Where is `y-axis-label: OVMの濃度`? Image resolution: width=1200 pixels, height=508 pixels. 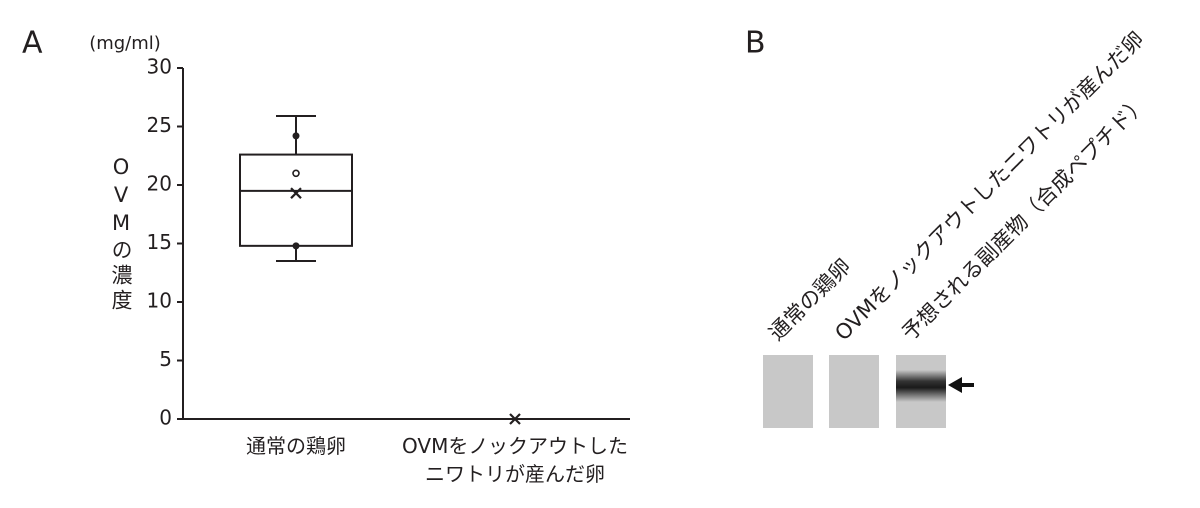 y-axis-label: OVMの濃度 is located at coordinates (121, 234).